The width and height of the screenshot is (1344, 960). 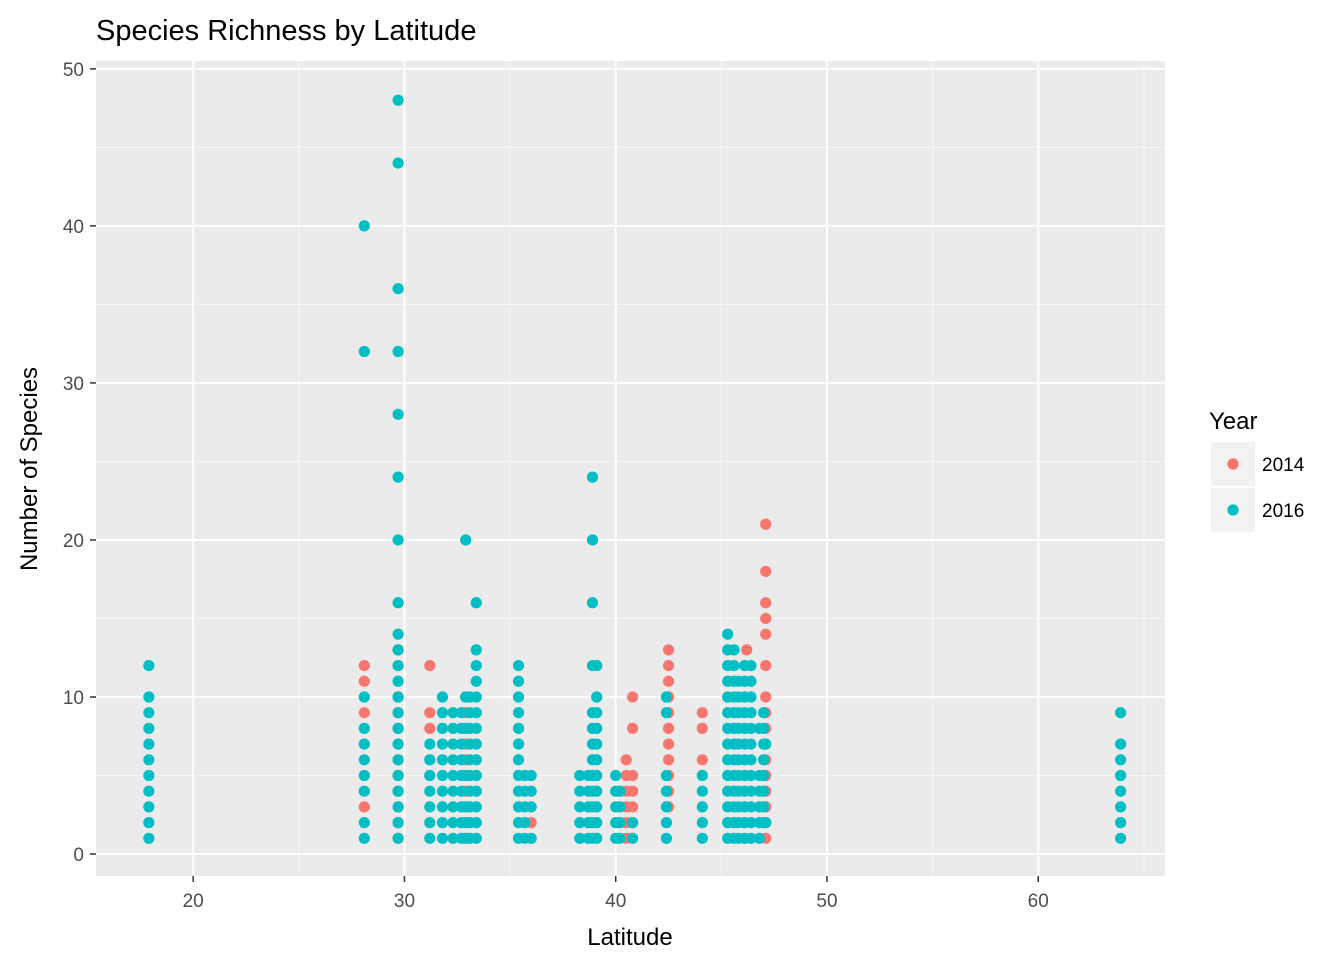 I want to click on x-tick-label: 30, so click(x=404, y=901).